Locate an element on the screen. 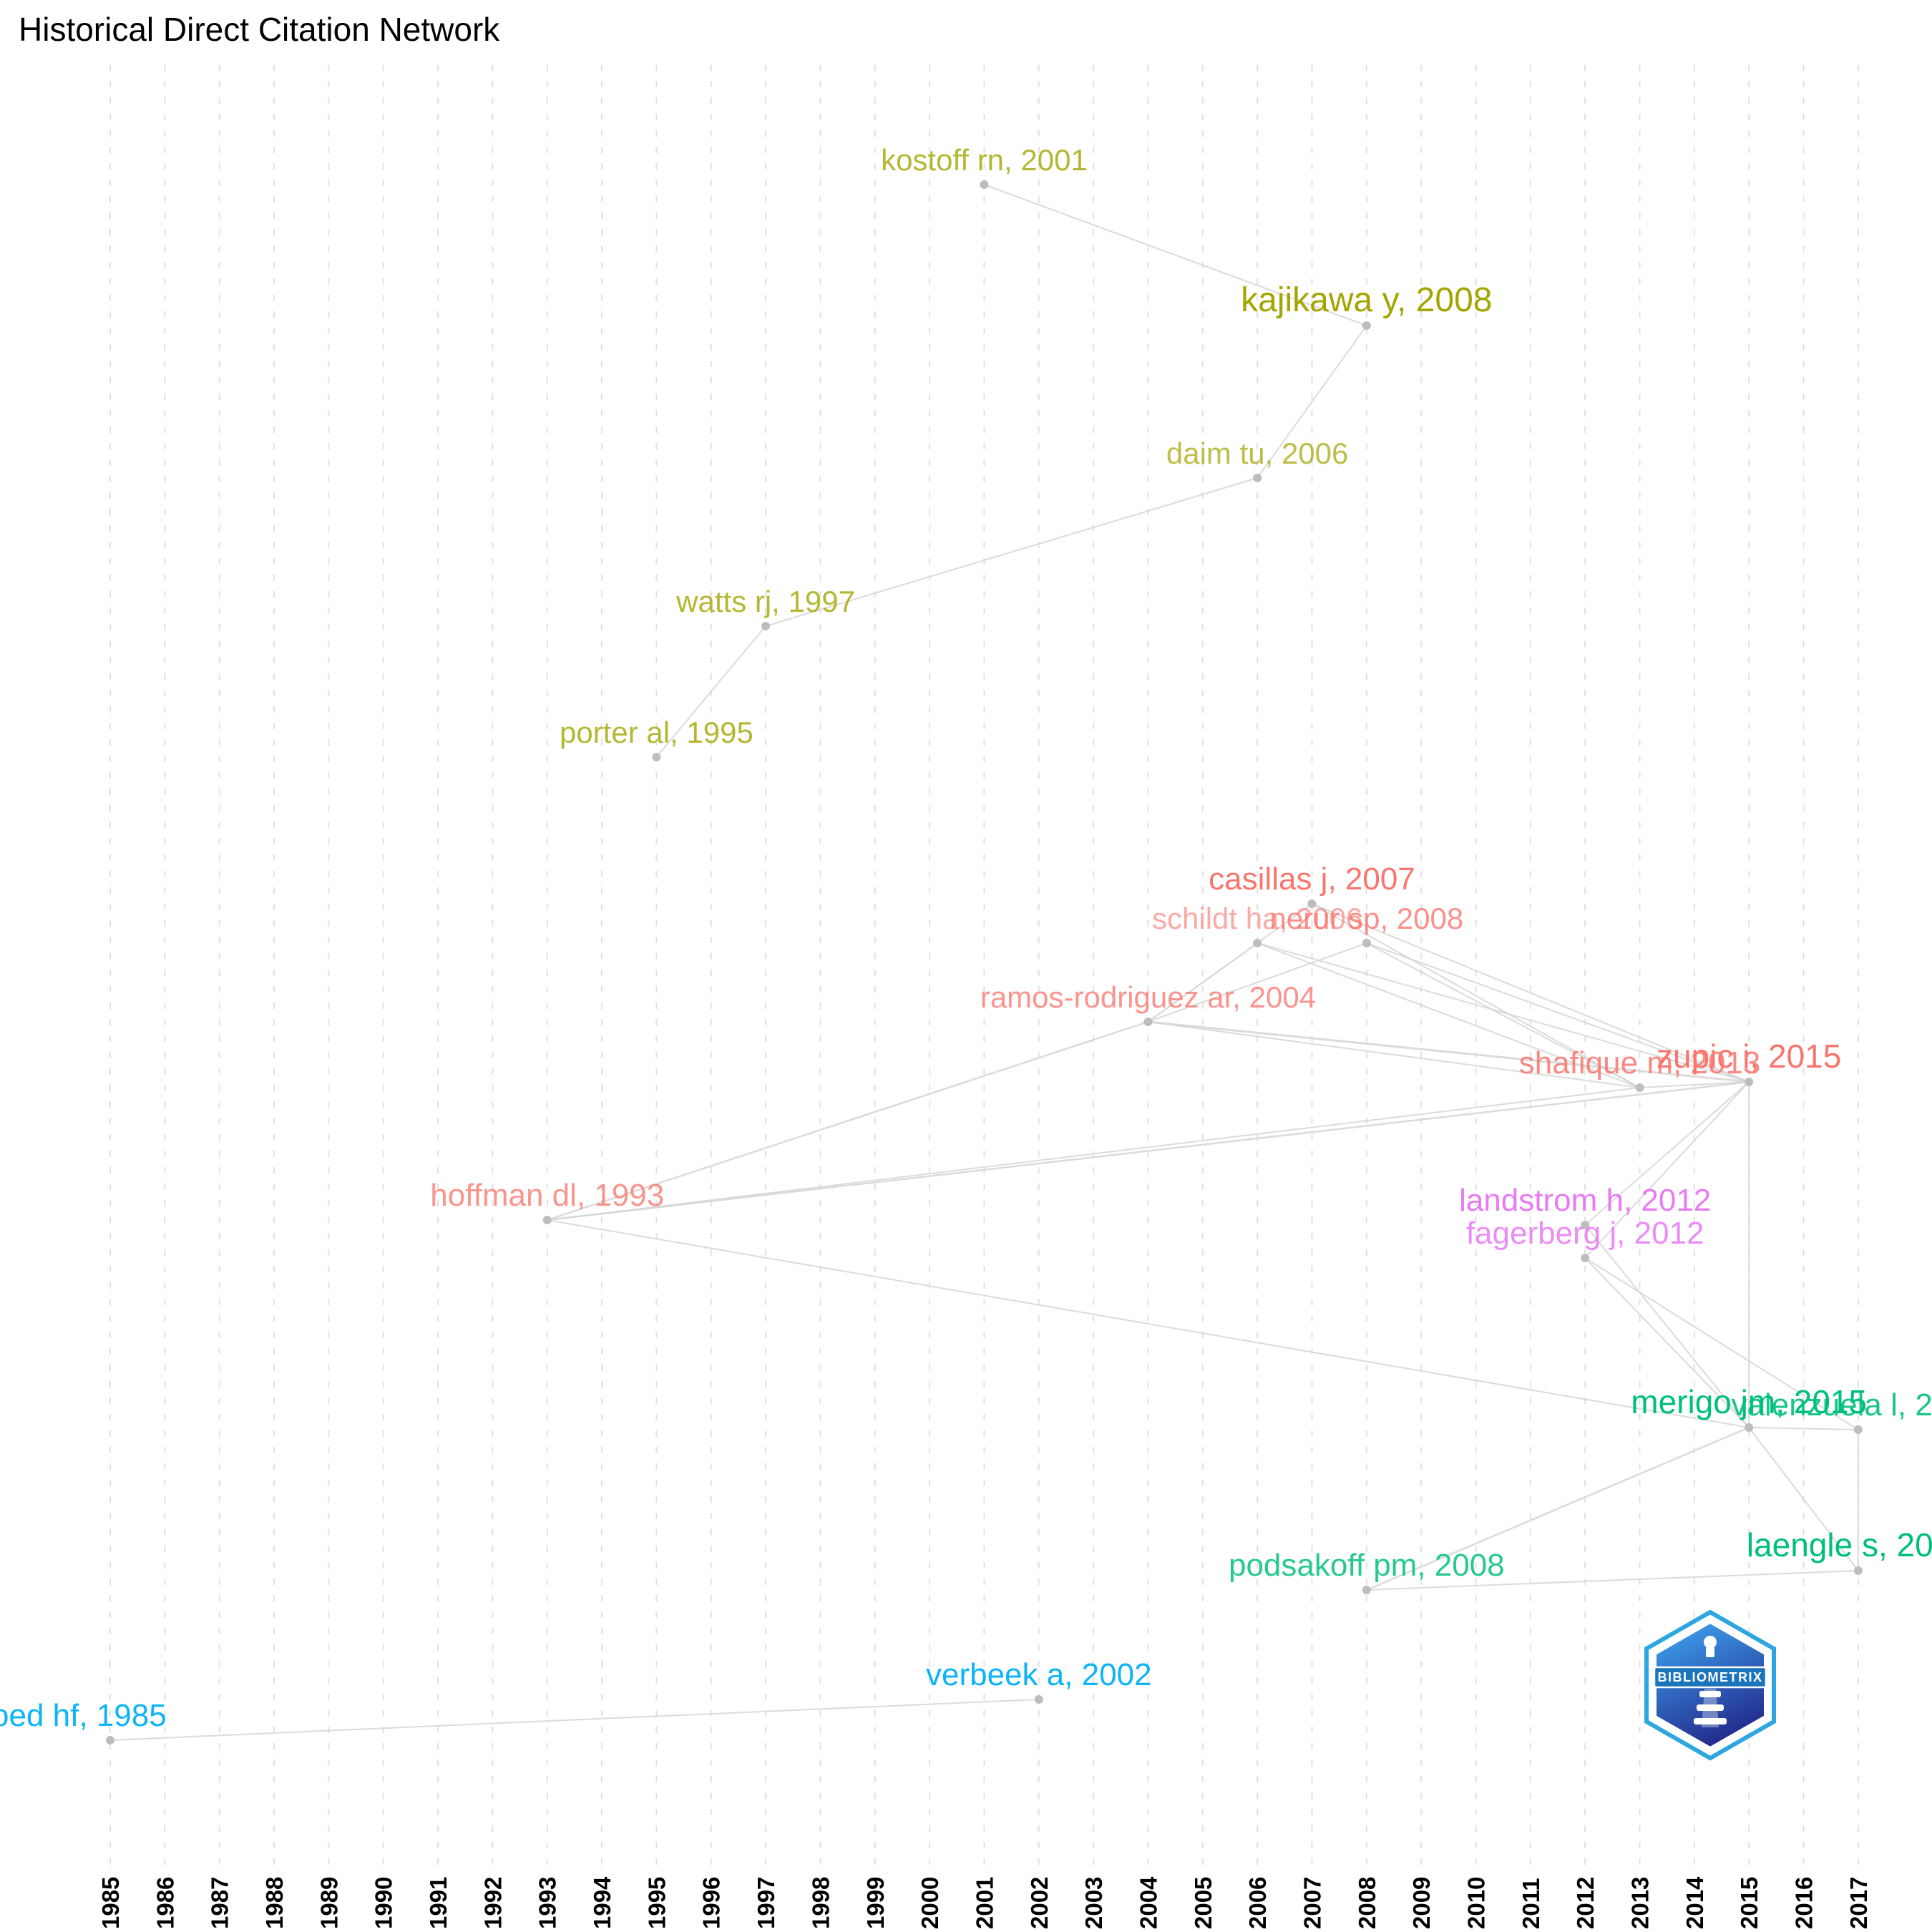  axis-tick-label: 2000 is located at coordinates (930, 1903).